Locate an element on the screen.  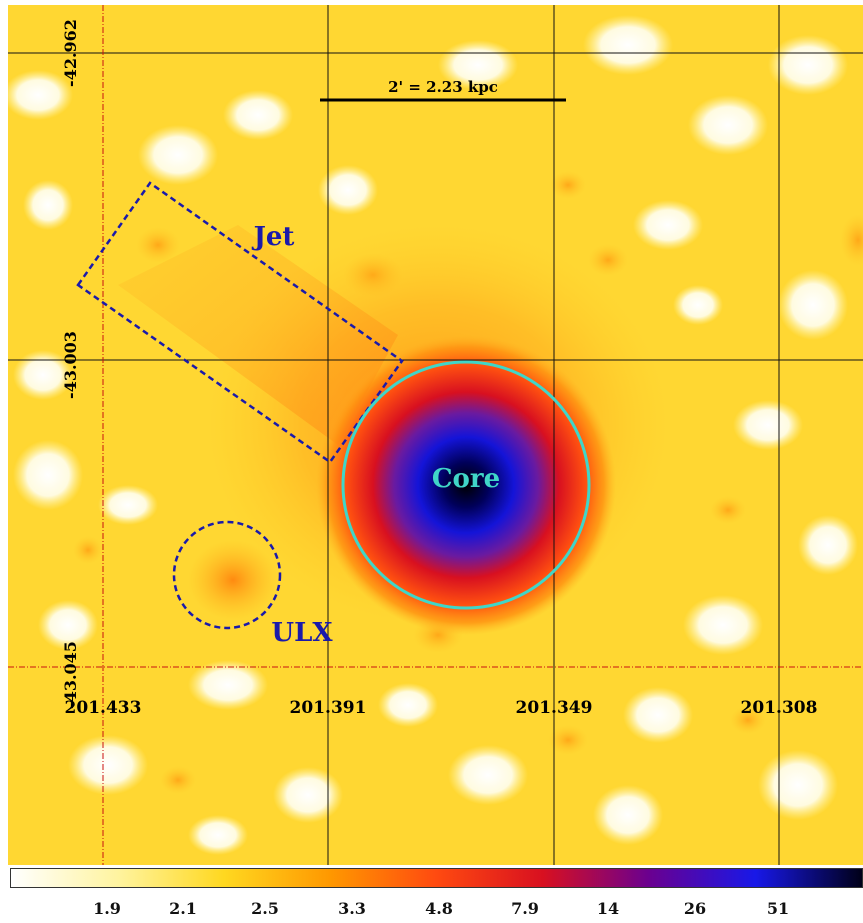
ra-tick-label: 201.391 is located at coordinates (328, 708).